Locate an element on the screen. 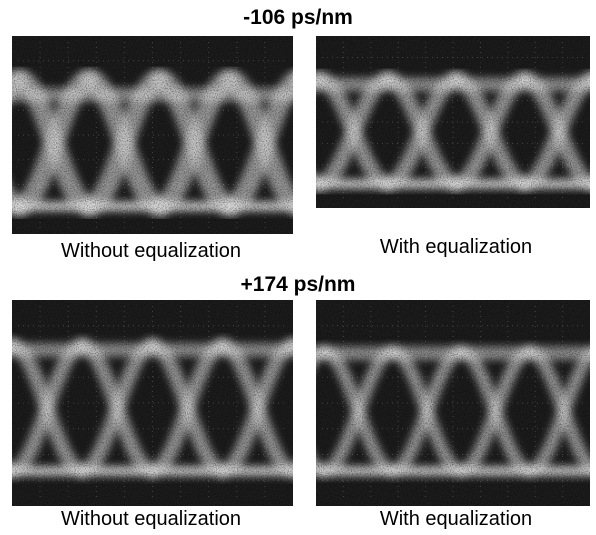 The image size is (596, 535). eye-diagram is located at coordinates (453, 122).